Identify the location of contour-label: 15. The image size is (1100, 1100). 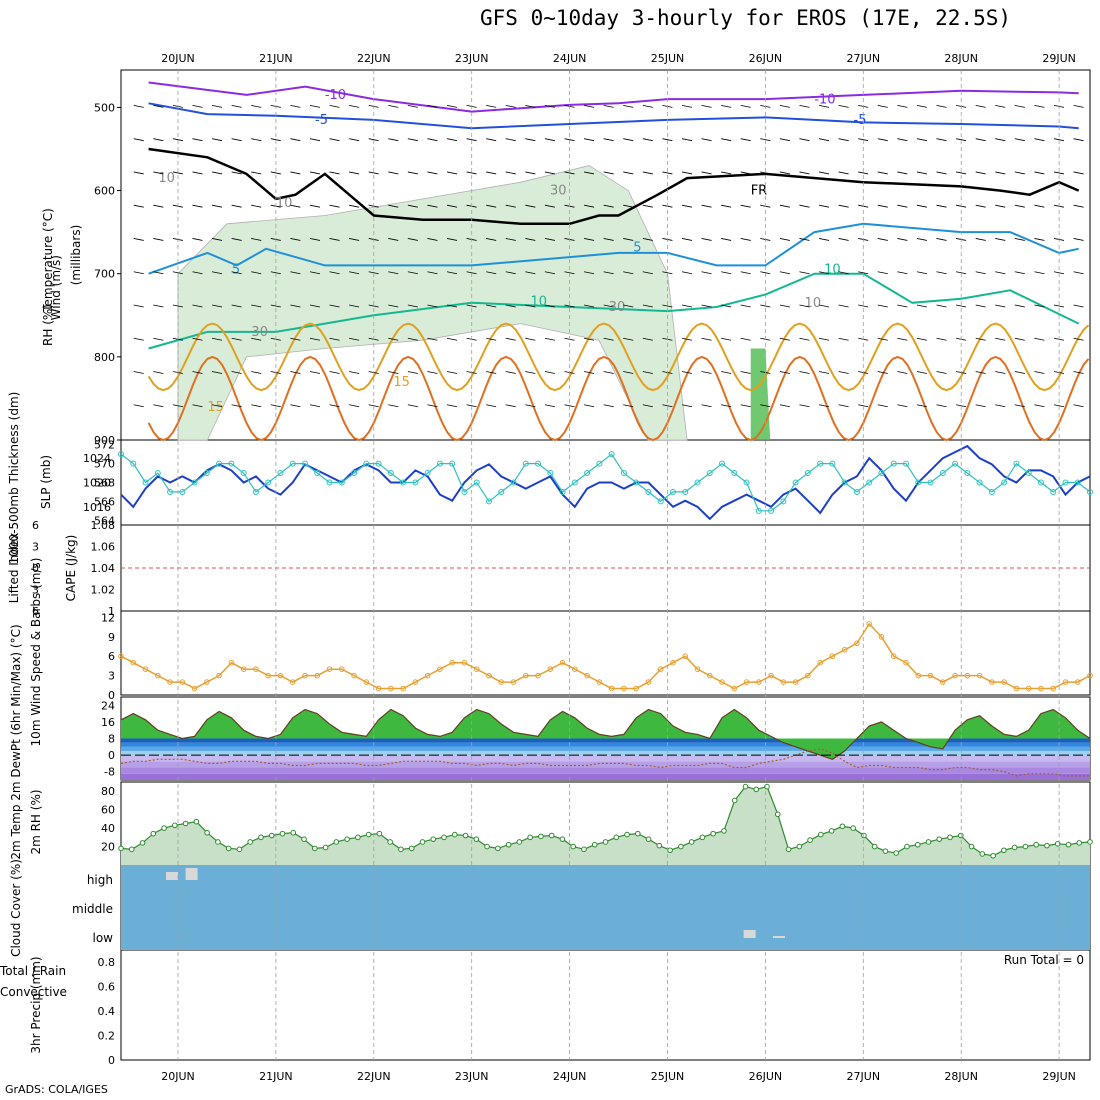
(401, 382).